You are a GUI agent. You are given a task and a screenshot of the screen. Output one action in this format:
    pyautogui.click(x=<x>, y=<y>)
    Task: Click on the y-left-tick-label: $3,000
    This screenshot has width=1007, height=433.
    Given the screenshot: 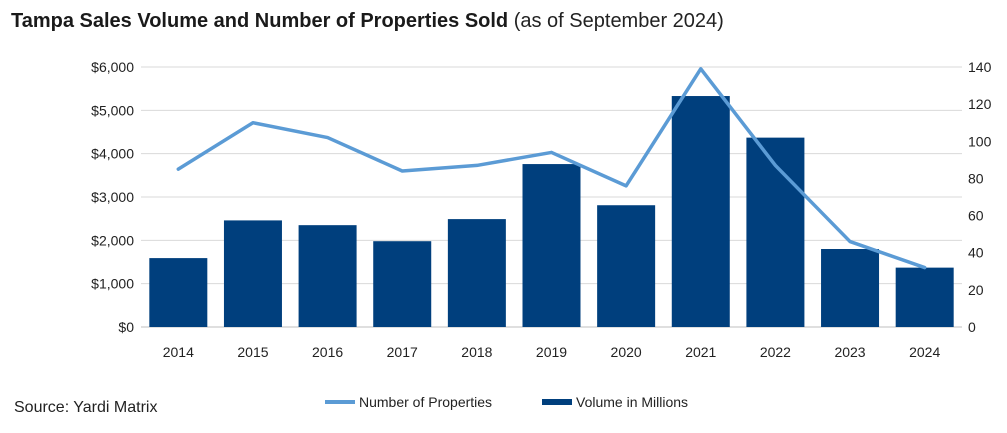 What is the action you would take?
    pyautogui.click(x=112, y=197)
    